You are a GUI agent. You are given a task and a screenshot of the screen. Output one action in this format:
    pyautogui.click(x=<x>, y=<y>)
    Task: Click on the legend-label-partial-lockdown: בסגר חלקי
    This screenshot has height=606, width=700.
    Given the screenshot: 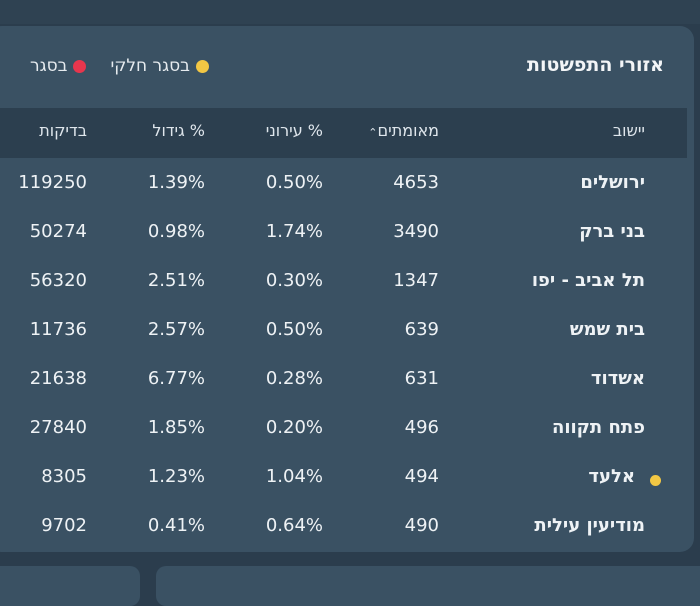 What is the action you would take?
    pyautogui.click(x=150, y=66)
    